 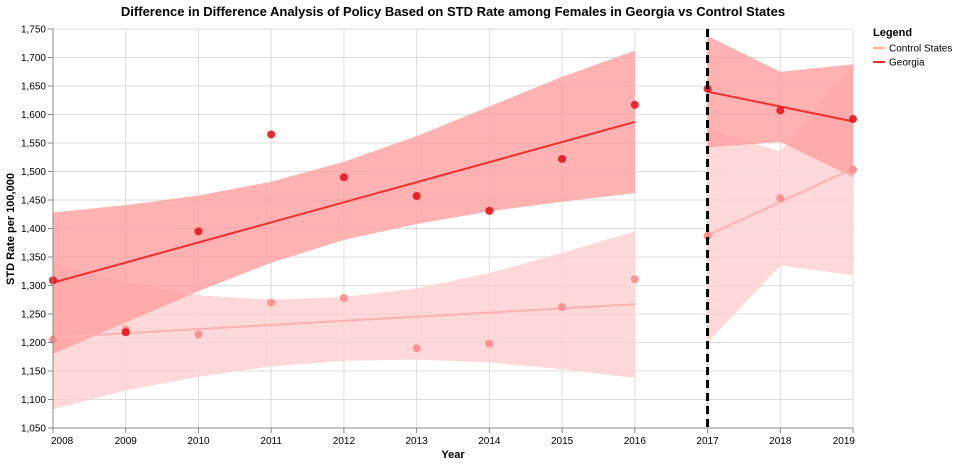 I want to click on y-tick-label: 1,050, so click(x=33, y=429).